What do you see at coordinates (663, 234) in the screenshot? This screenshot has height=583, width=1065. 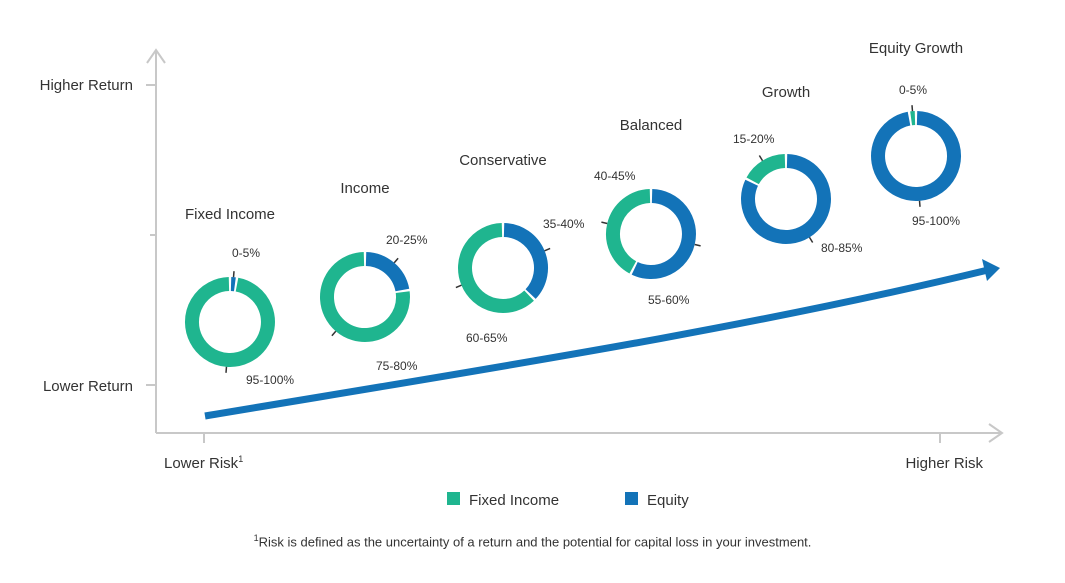 I see `donut-slice-equity-balanced` at bounding box center [663, 234].